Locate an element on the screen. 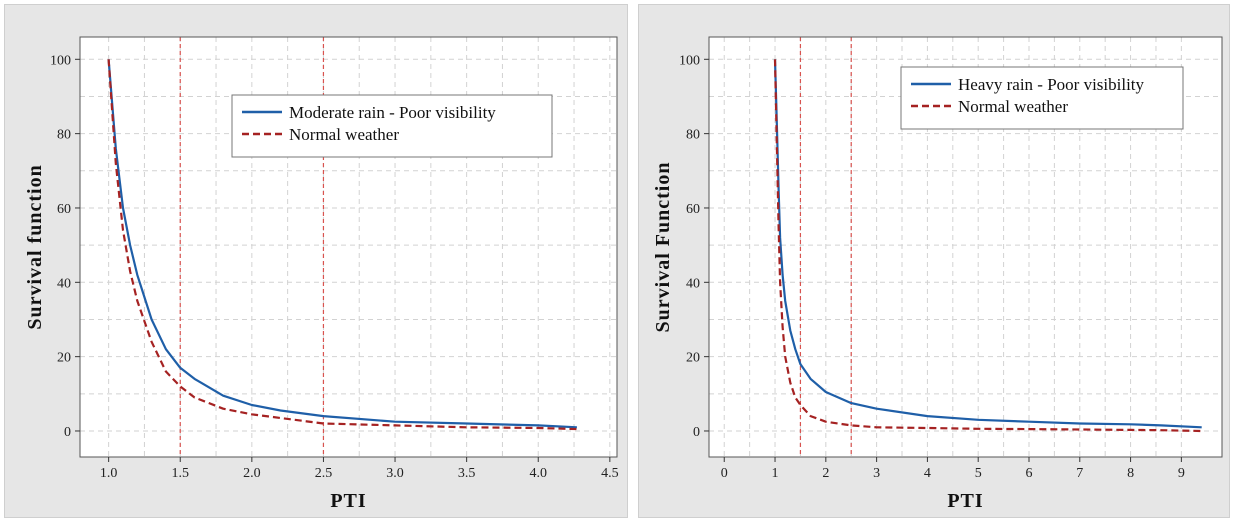 The width and height of the screenshot is (1235, 522). left-x-tick-label: 2.5 is located at coordinates (324, 473).